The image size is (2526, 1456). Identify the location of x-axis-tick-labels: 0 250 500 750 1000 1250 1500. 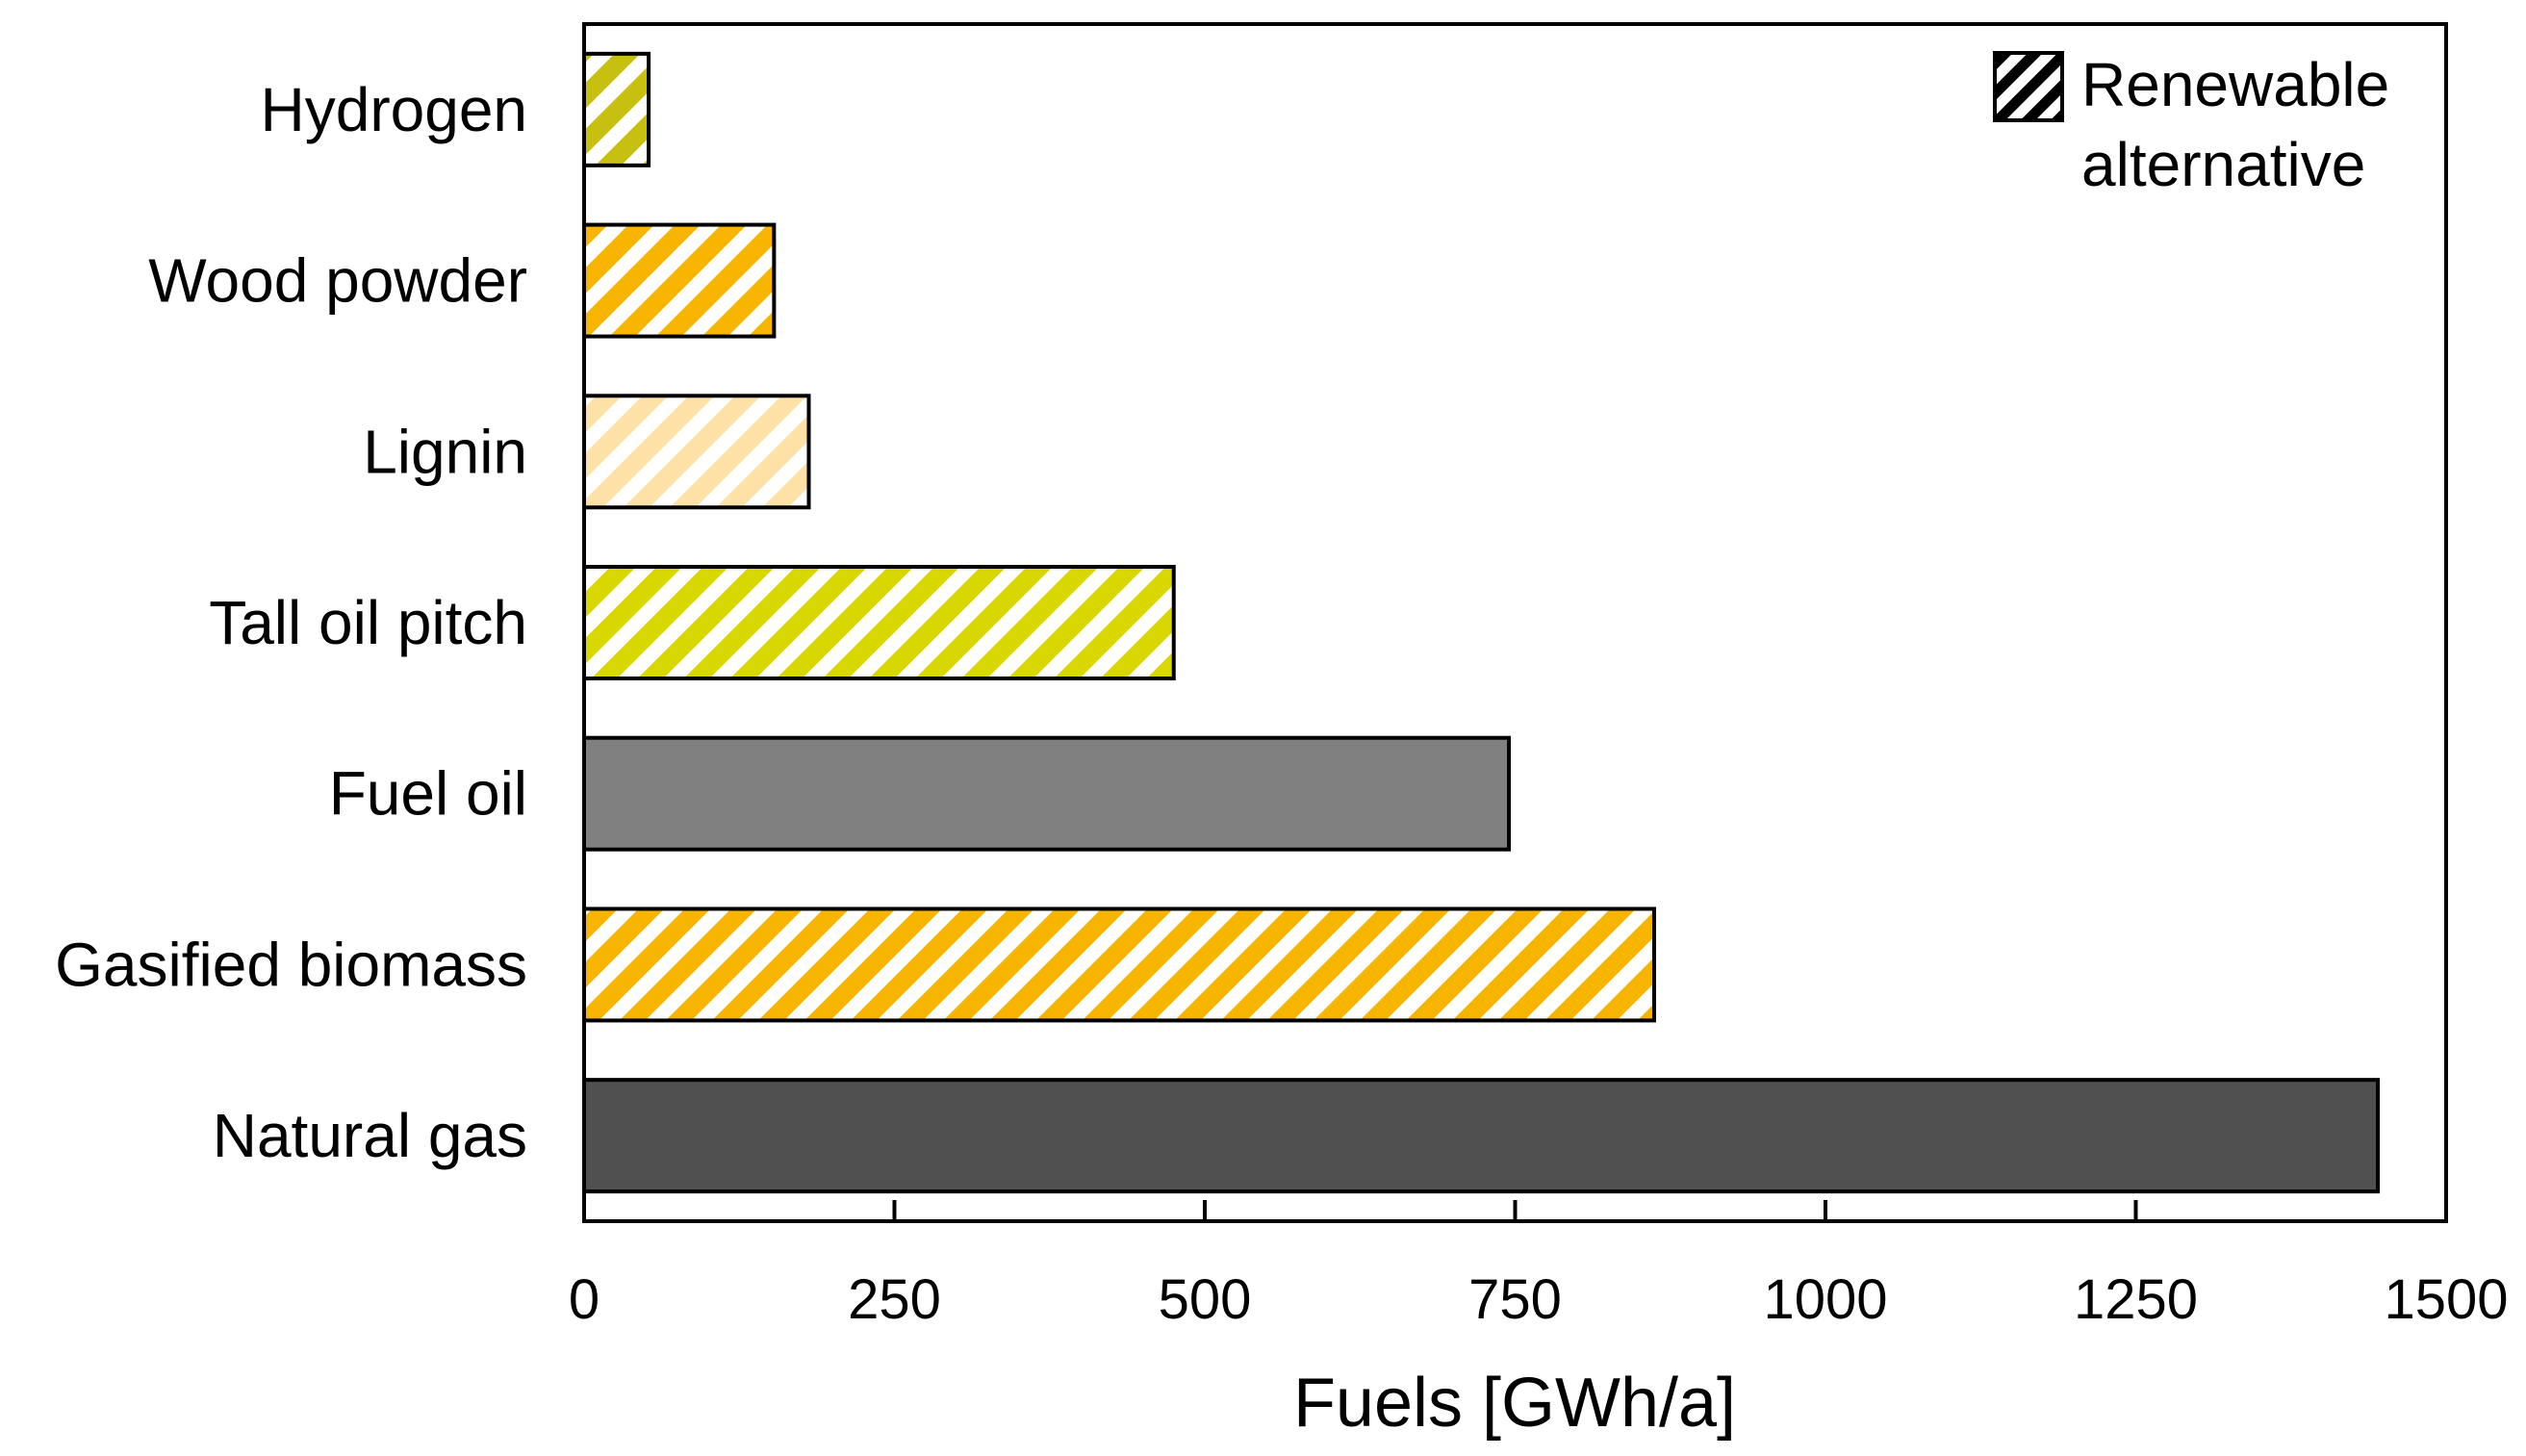
(1539, 1299).